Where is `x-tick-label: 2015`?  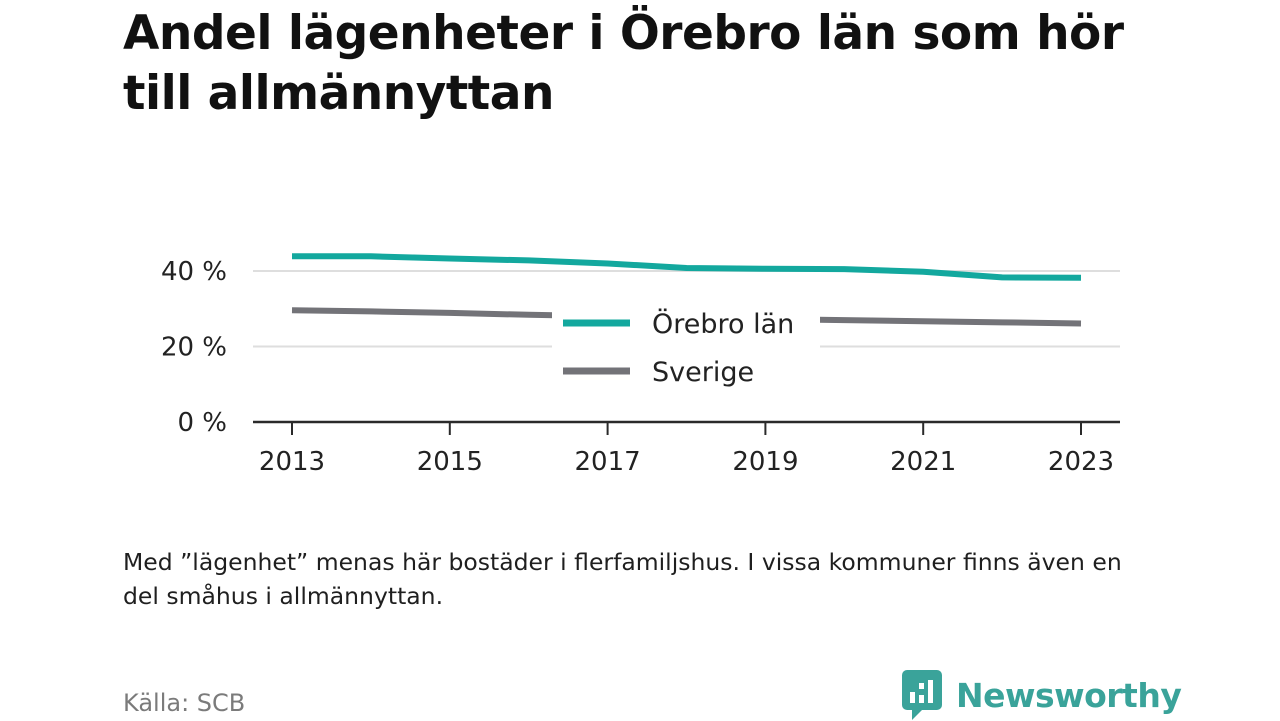
x-tick-label: 2015 is located at coordinates (450, 462).